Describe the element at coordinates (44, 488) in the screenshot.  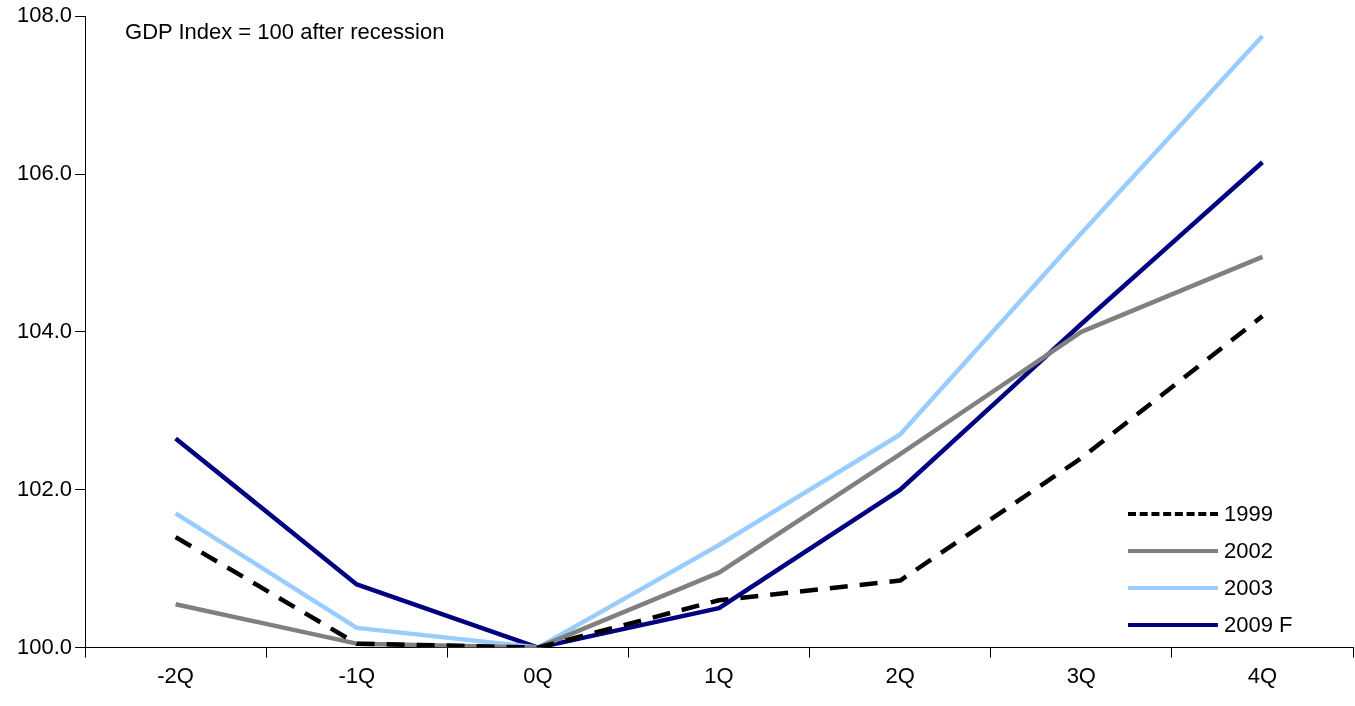
I see `y-tick-label: 102.0` at that location.